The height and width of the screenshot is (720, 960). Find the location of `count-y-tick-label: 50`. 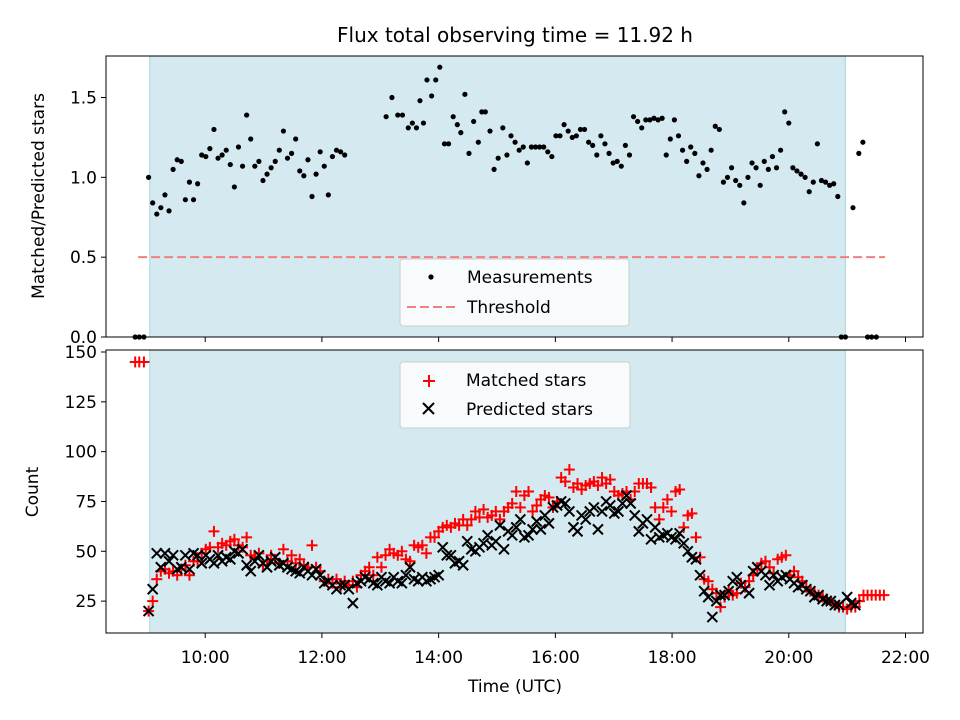

count-y-tick-label: 50 is located at coordinates (86, 552).